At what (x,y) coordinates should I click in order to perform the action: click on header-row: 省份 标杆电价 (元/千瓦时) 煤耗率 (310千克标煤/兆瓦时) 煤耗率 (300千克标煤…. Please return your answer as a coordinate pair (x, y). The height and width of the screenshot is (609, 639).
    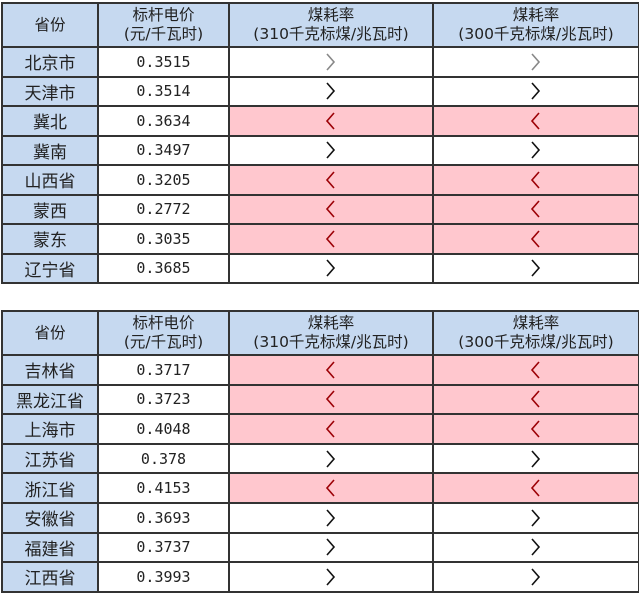
    Looking at the image, I should click on (320, 333).